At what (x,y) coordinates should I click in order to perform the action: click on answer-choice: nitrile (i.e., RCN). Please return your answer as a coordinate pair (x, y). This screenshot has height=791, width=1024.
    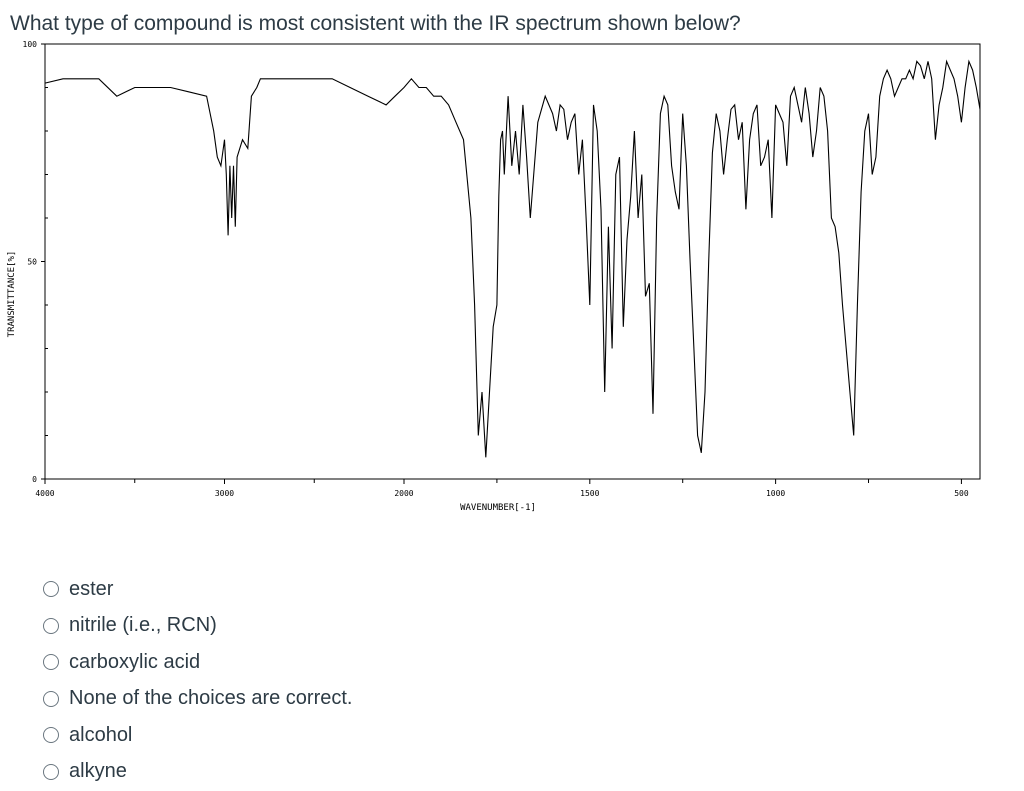
    Looking at the image, I should click on (197, 626).